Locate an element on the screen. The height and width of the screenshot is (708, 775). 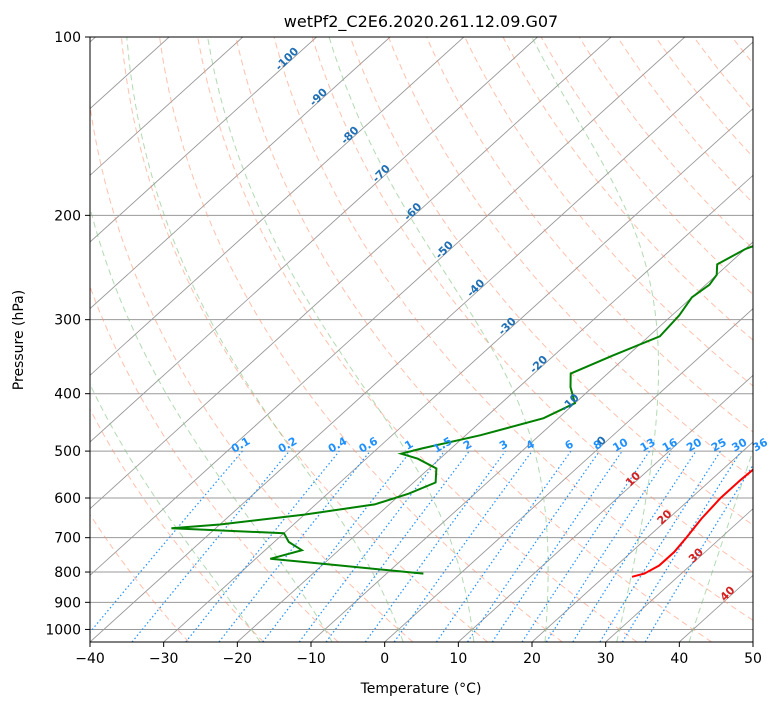
mixing-ratio-label: 13 is located at coordinates (648, 445).